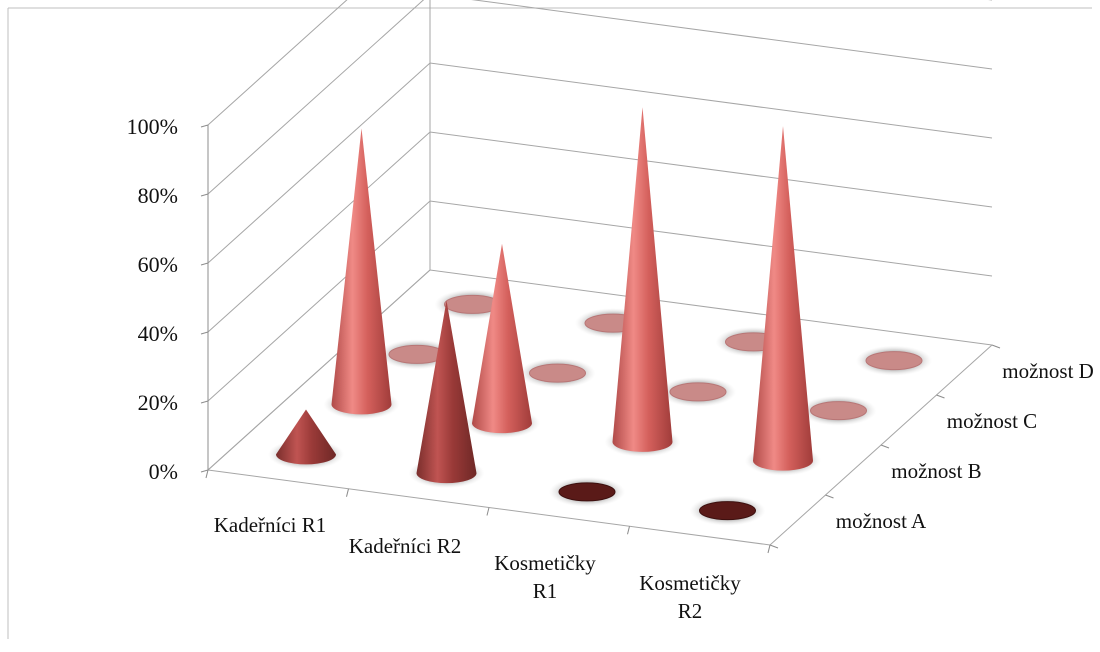 This screenshot has height=652, width=1100. I want to click on series-label: možnost D, so click(1048, 371).